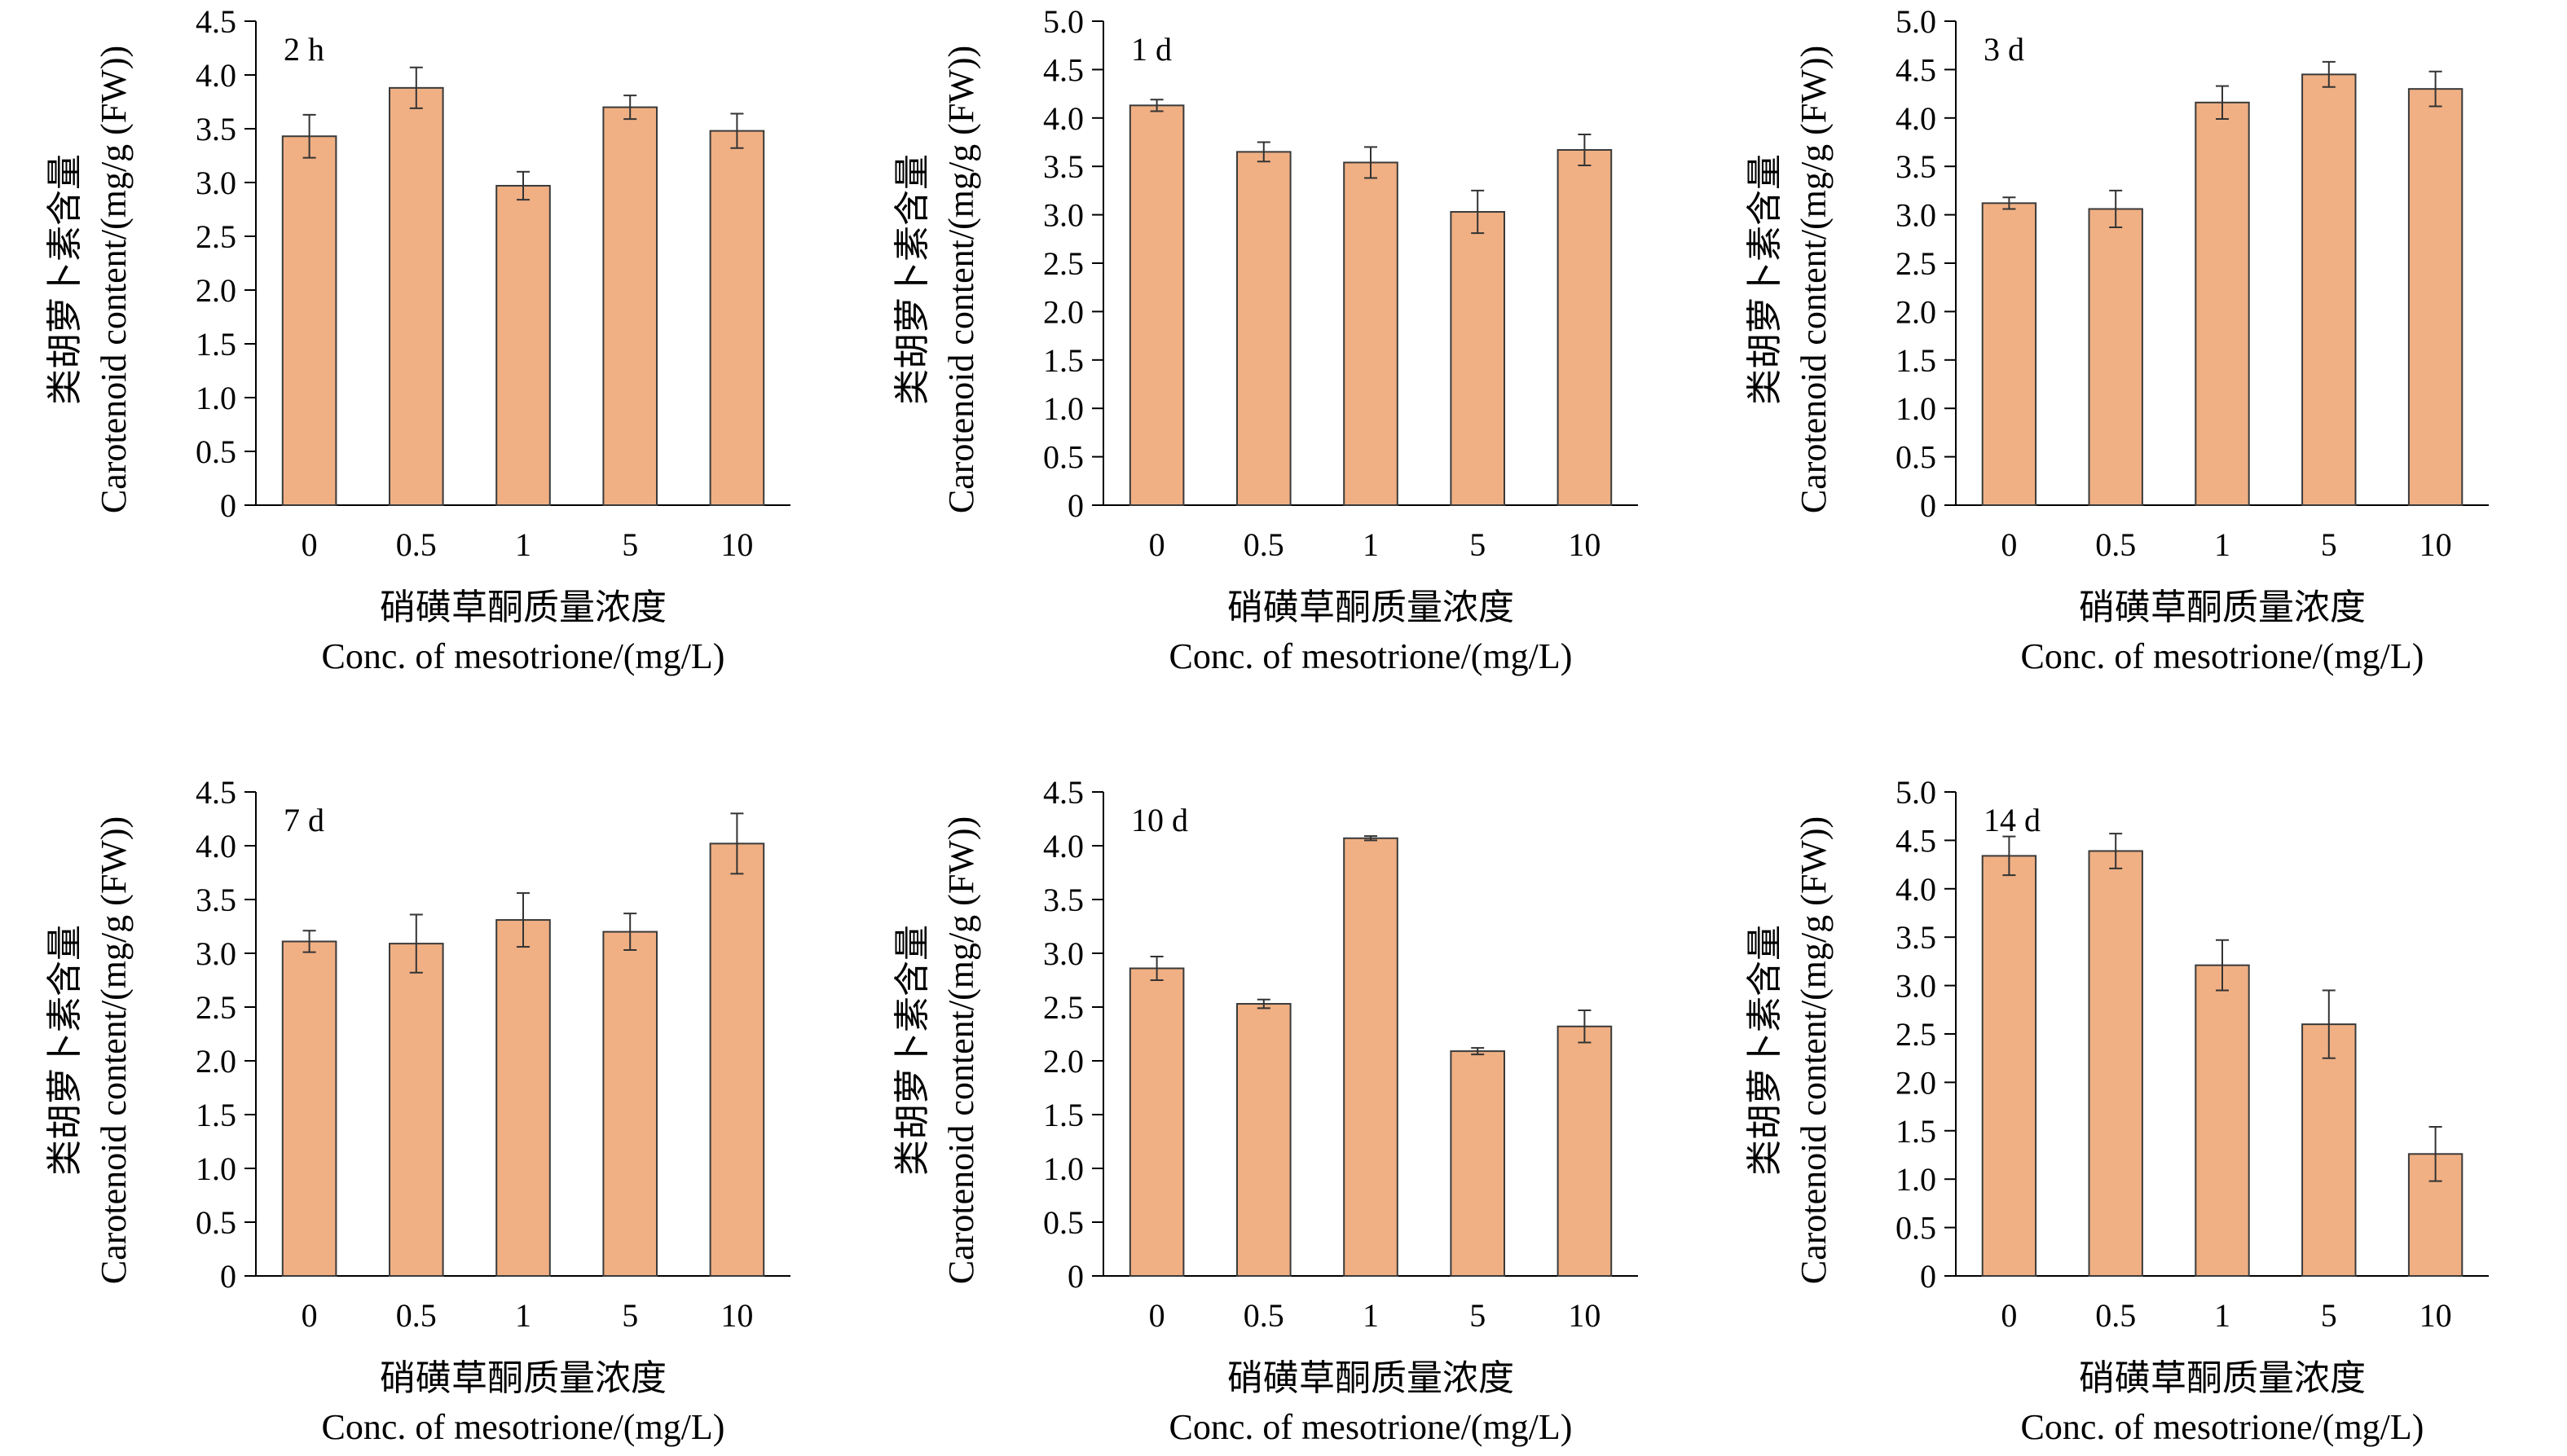  Describe the element at coordinates (2115, 544) in the screenshot. I see `x-tick-label: 0.5` at that location.